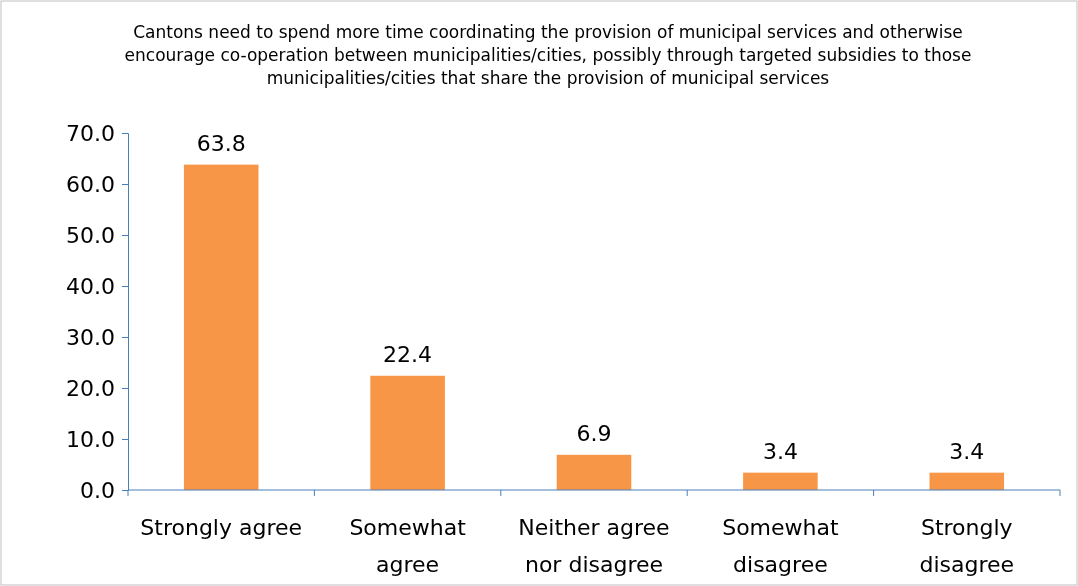 The height and width of the screenshot is (586, 1078). What do you see at coordinates (548, 55) in the screenshot?
I see `chart-title: Cantons need to spend more time coordinating the provision of municipal services and otherwise encourage co-operation between municipalities/cities, possibly through targeted subsidies to those municipalities/cities that share the provision of municipal services` at bounding box center [548, 55].